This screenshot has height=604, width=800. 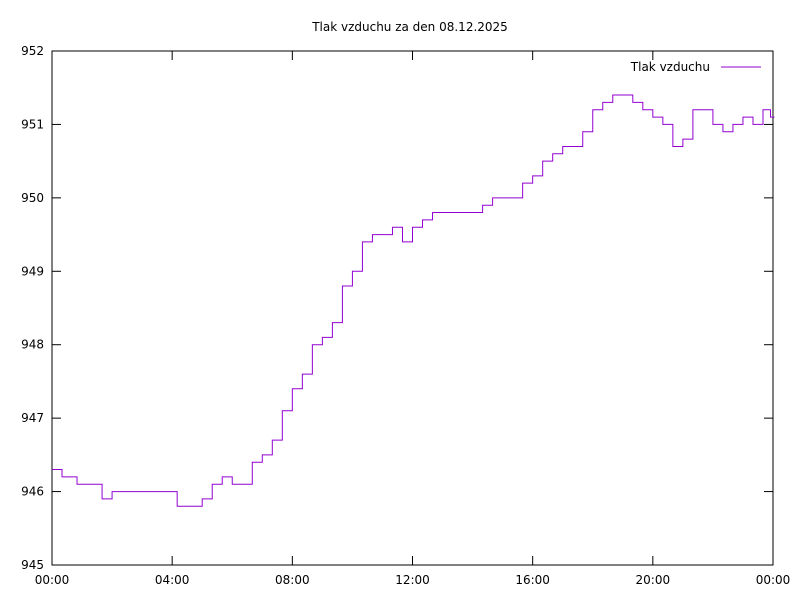 What do you see at coordinates (32, 345) in the screenshot?
I see `y-tick-label: 948` at bounding box center [32, 345].